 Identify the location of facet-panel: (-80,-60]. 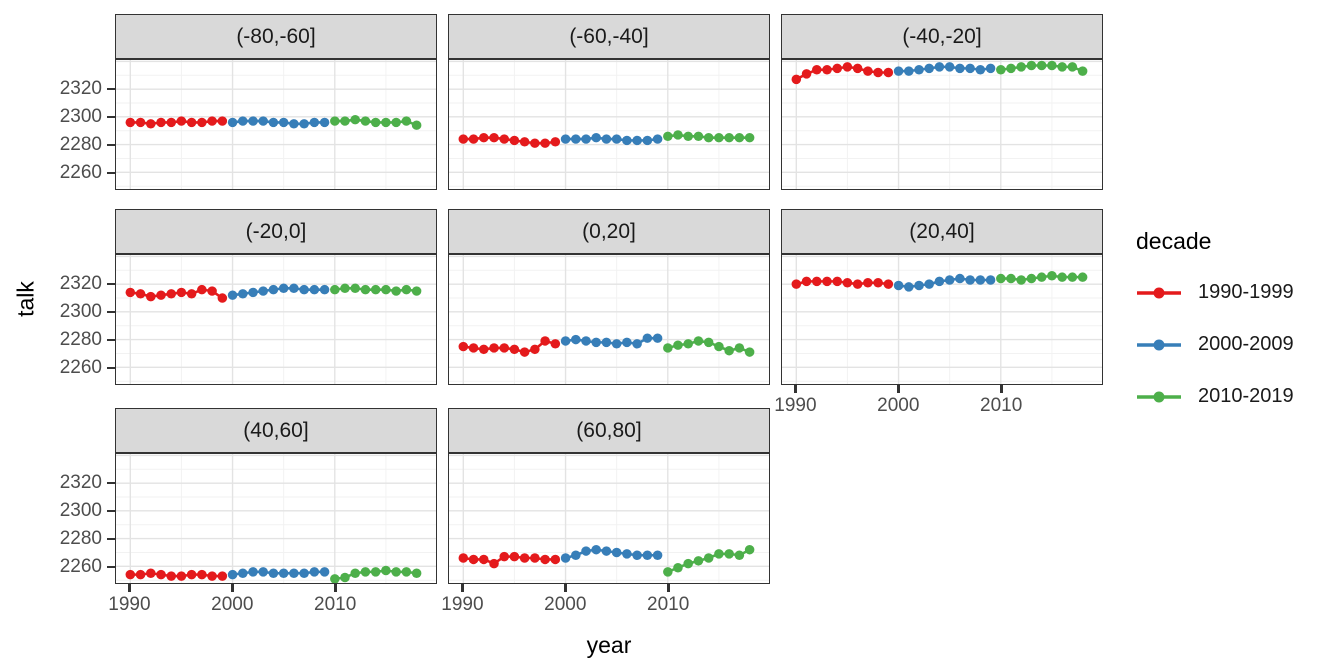
(276, 102).